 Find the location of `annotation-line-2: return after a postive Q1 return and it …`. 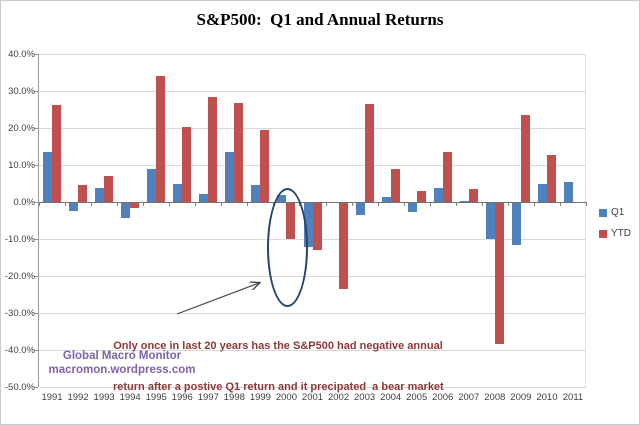

annotation-line-2: return after a postive Q1 return and it … is located at coordinates (278, 386).